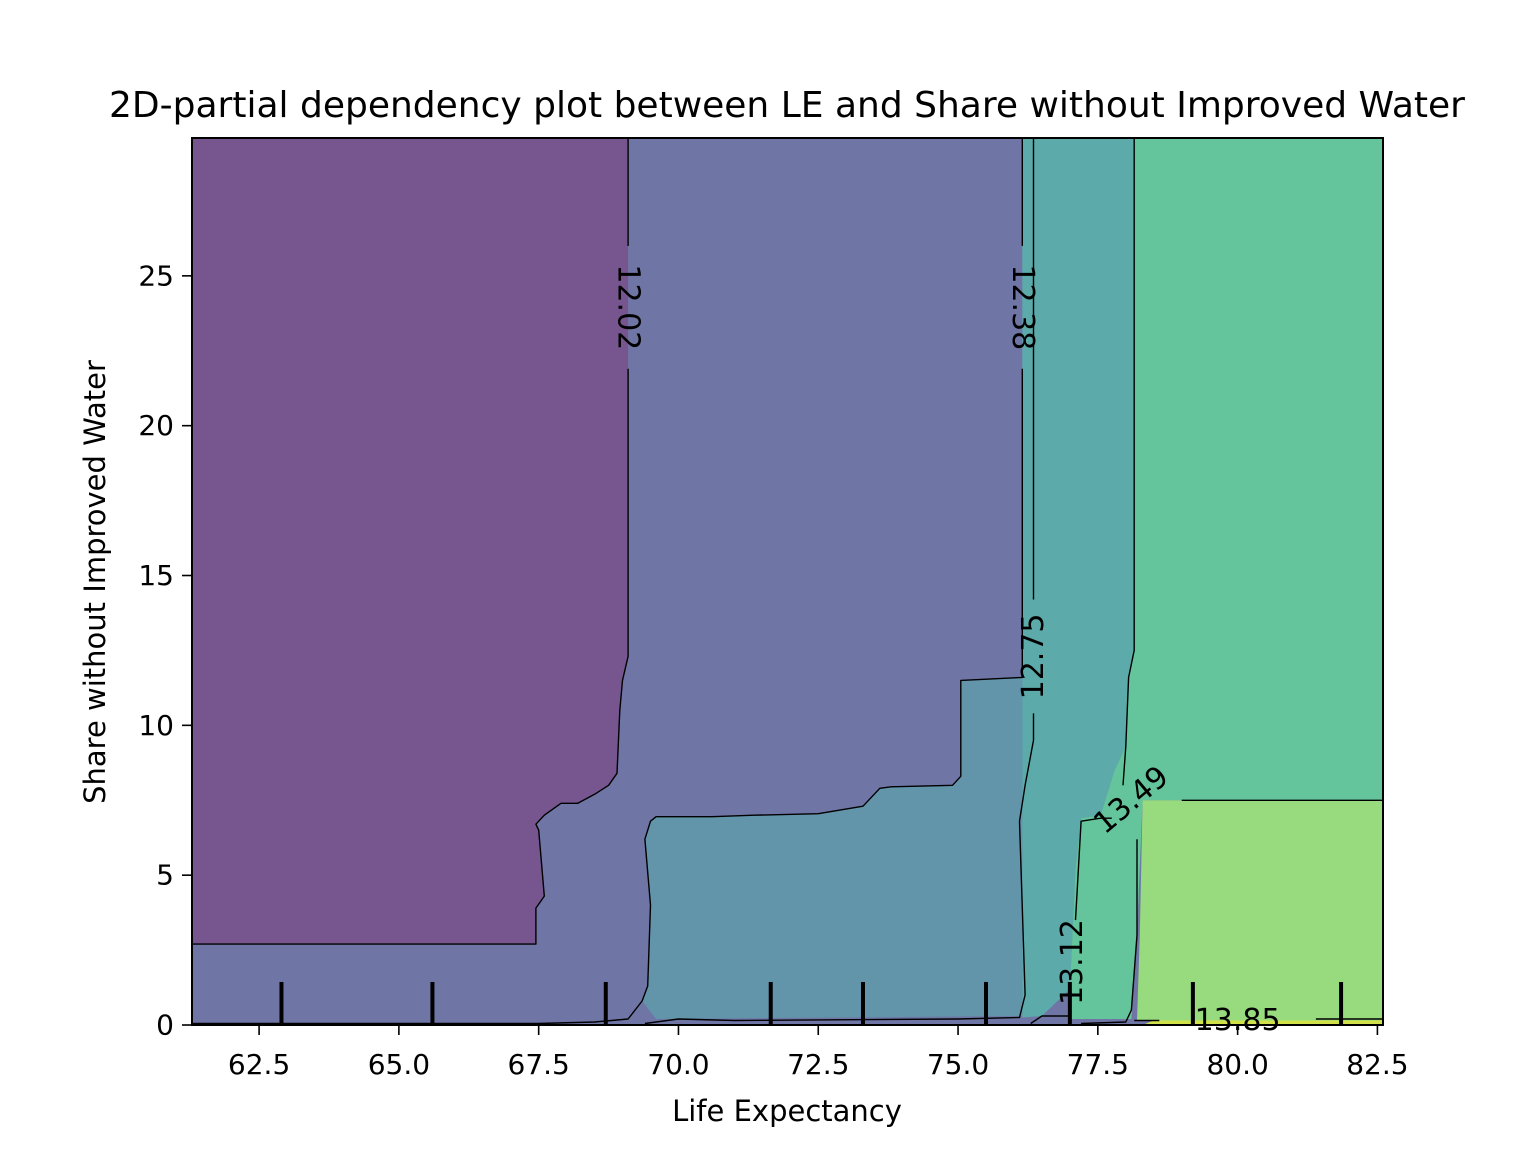  I want to click on y-axis: 0 5 10 15 20 25, so click(165, 650).